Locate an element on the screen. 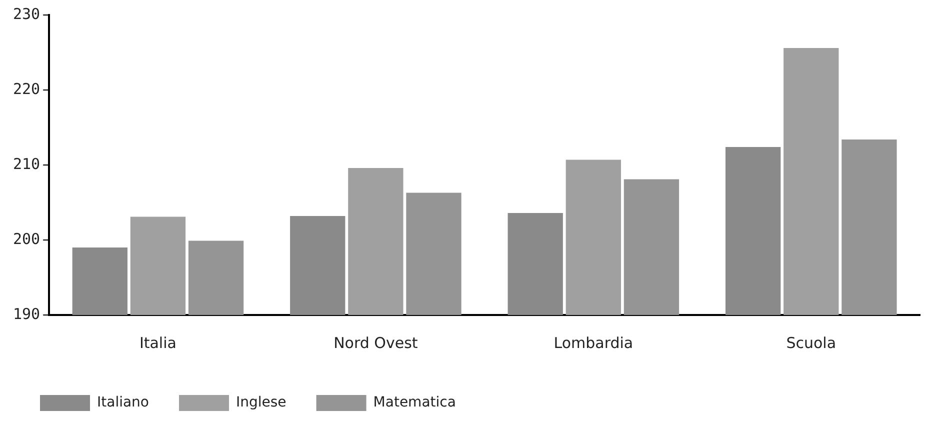 The image size is (940, 426). y-tick-label: 230 is located at coordinates (26, 13).